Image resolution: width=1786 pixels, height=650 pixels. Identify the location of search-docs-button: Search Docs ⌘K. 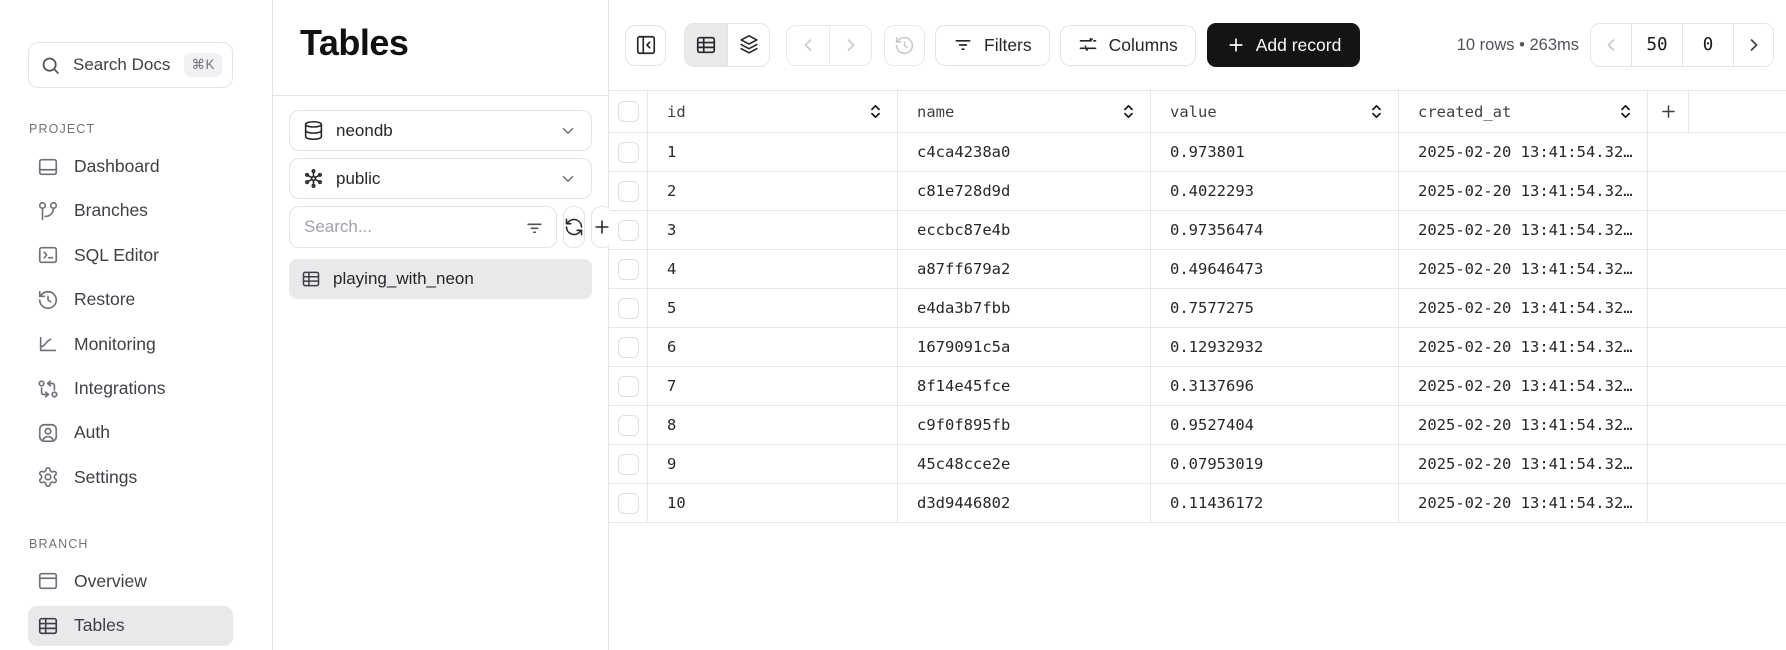
(130, 65).